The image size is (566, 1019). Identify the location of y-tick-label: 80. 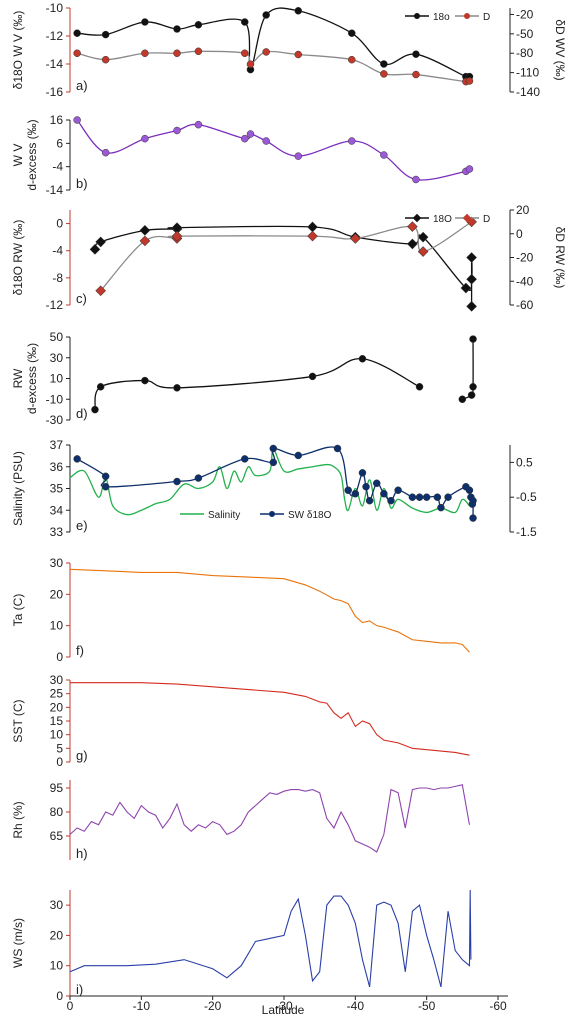
(57, 812).